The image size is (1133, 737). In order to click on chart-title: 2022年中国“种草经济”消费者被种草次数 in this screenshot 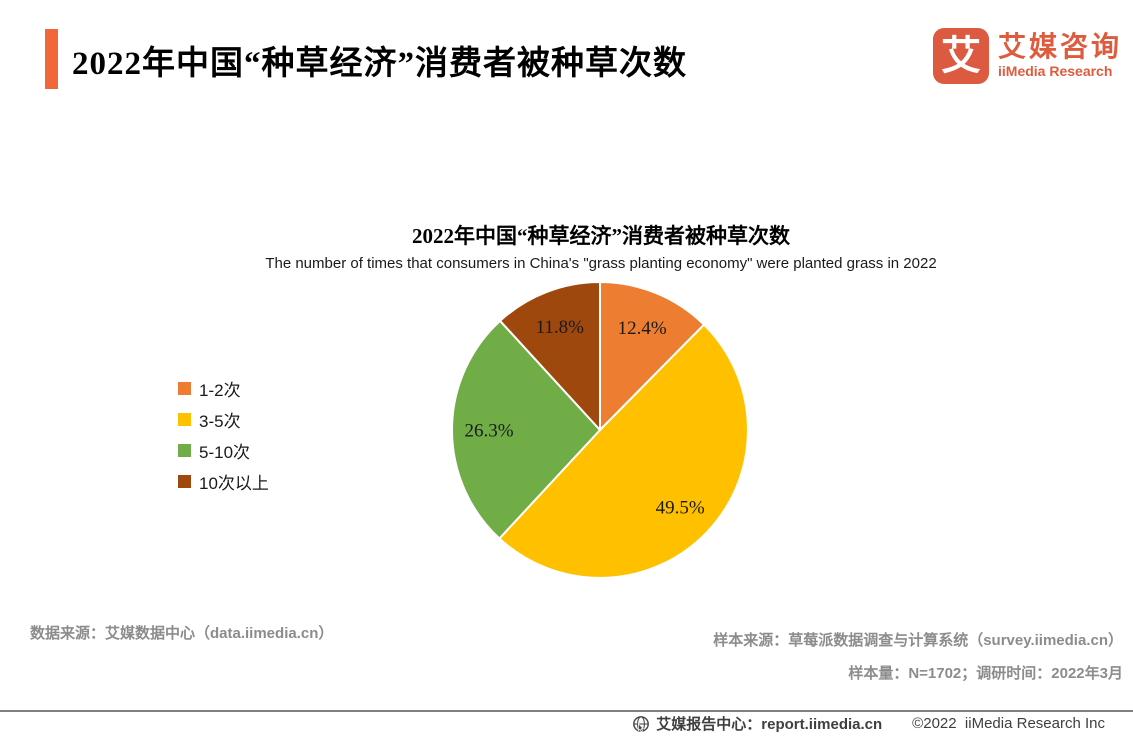, I will do `click(601, 236)`.